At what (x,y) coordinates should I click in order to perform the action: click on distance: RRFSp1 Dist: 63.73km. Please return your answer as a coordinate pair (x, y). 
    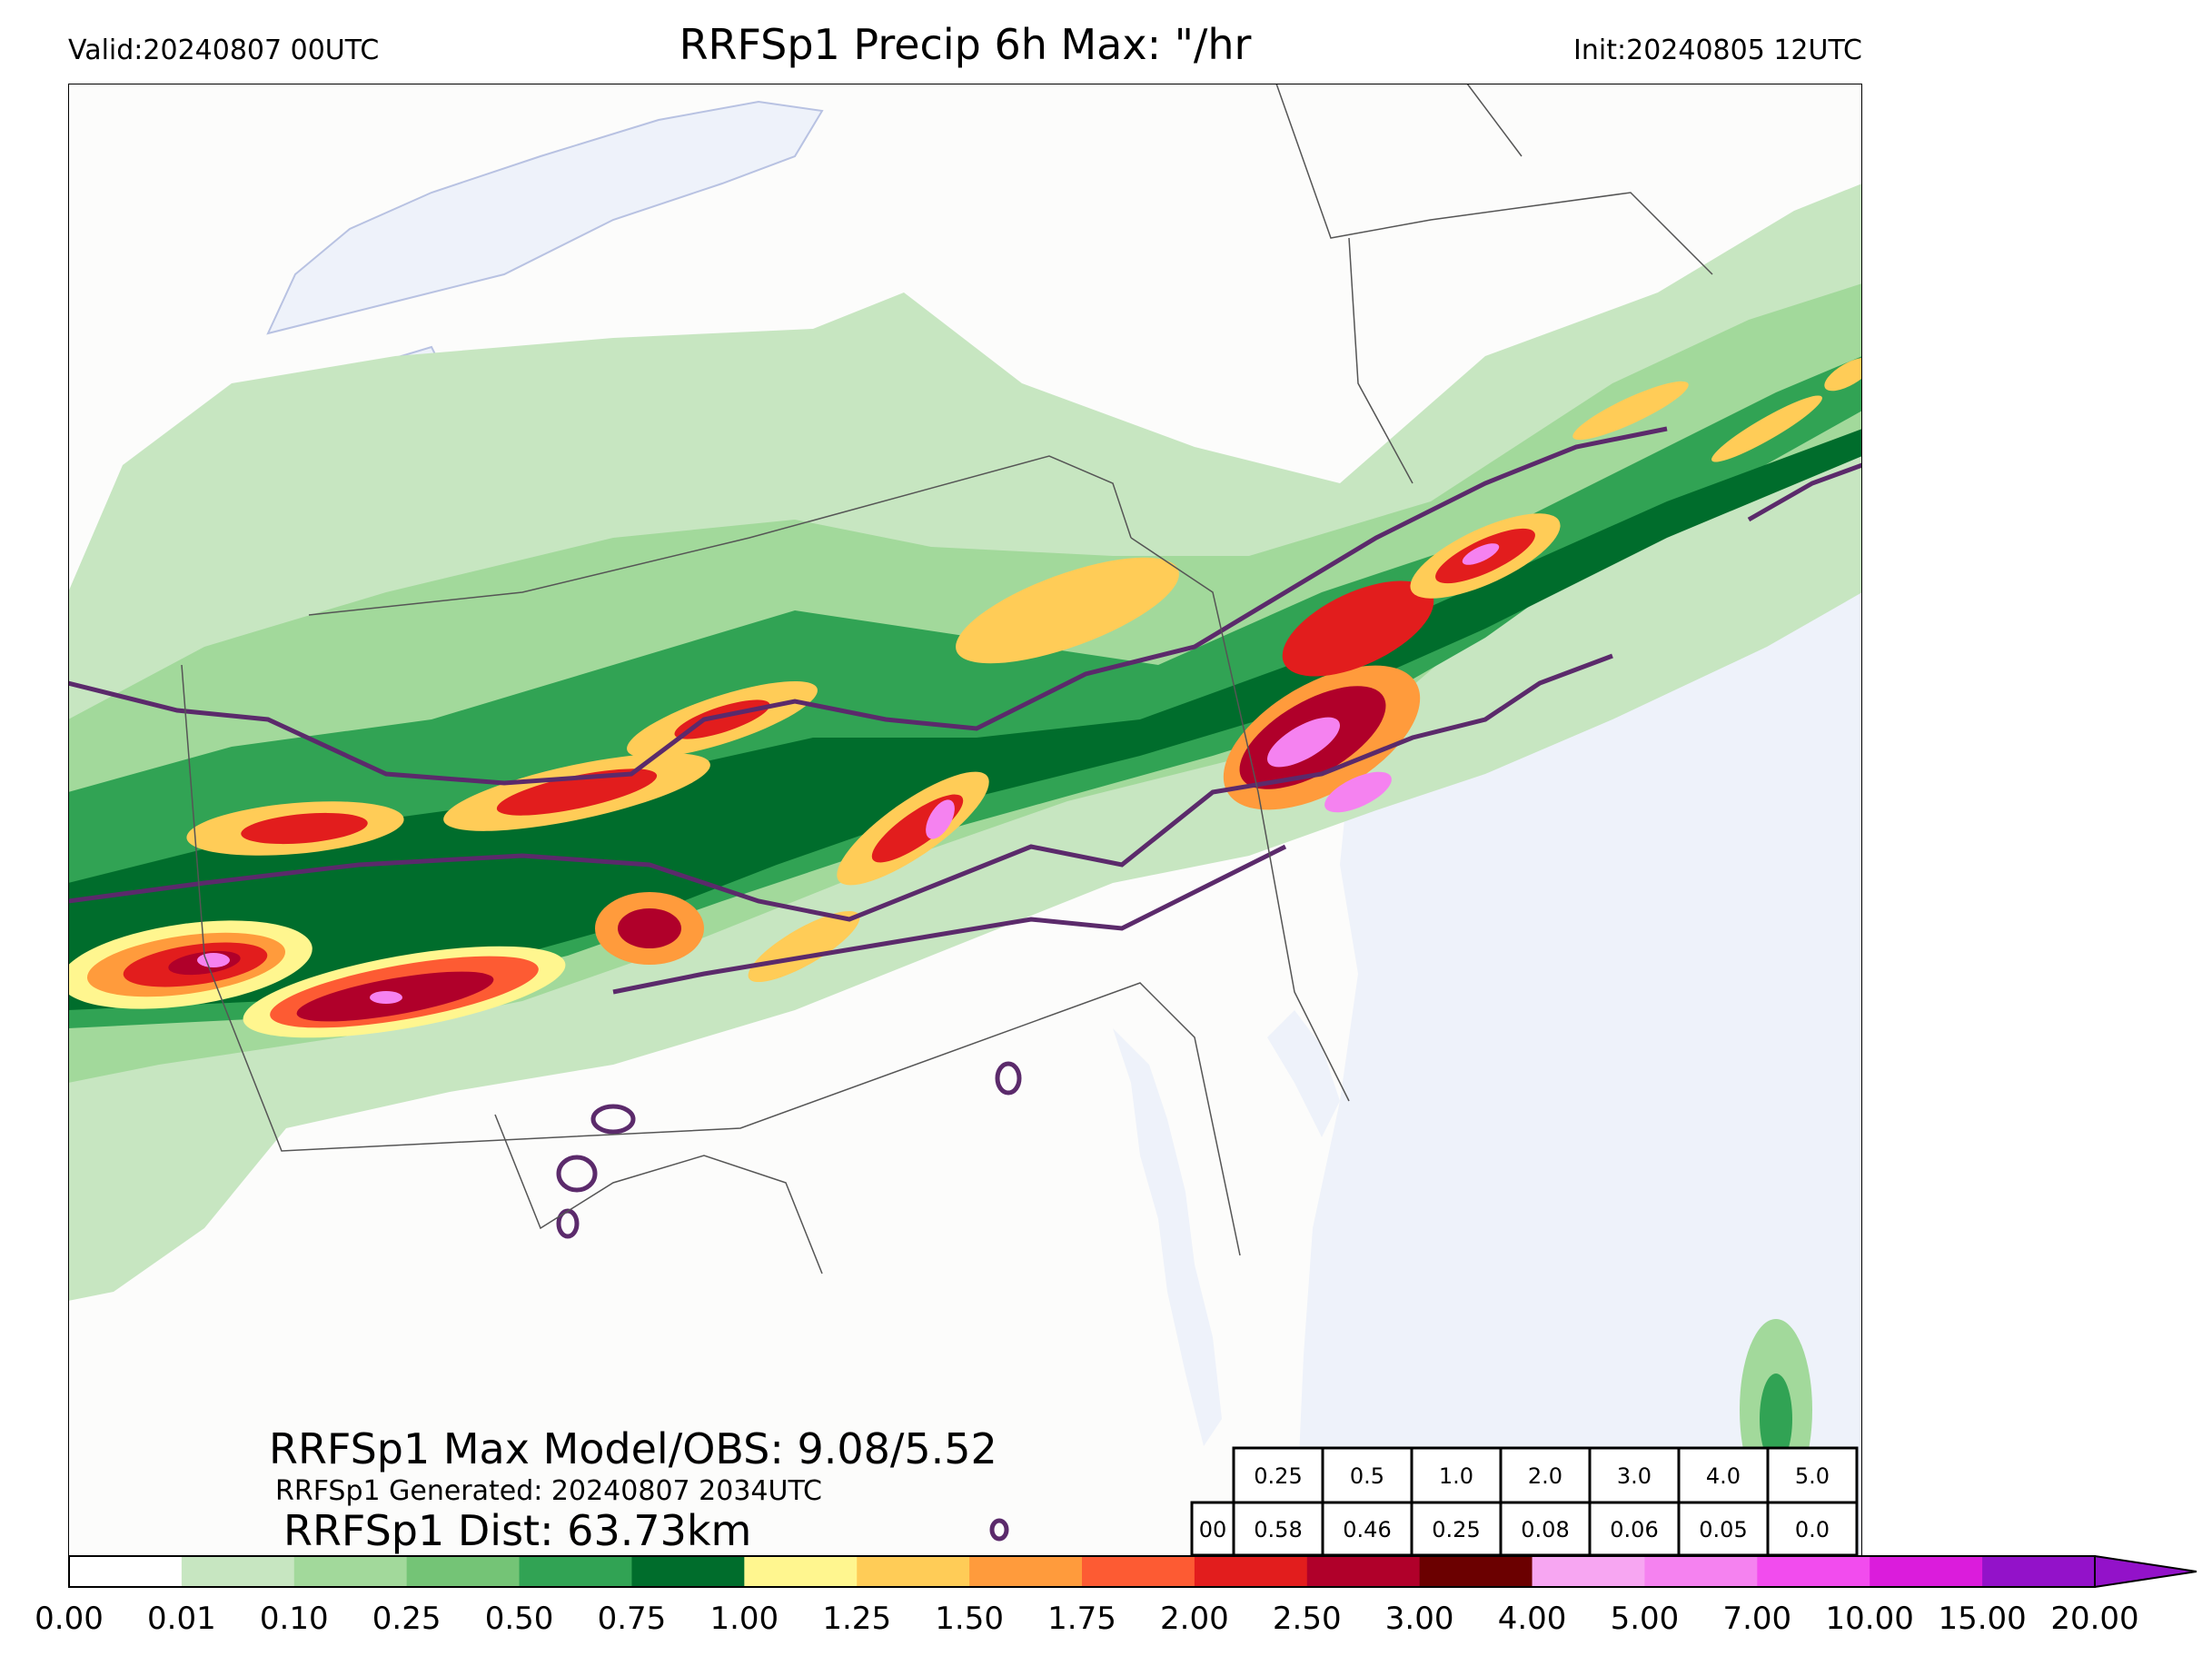
    Looking at the image, I should click on (517, 1530).